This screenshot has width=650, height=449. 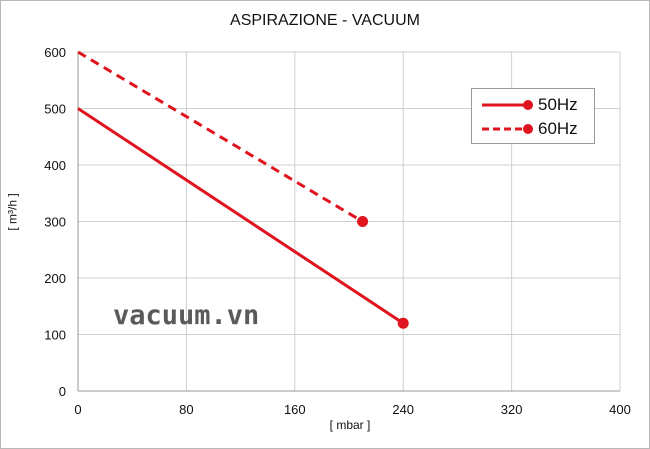 What do you see at coordinates (55, 335) in the screenshot?
I see `y-tick-label: 100` at bounding box center [55, 335].